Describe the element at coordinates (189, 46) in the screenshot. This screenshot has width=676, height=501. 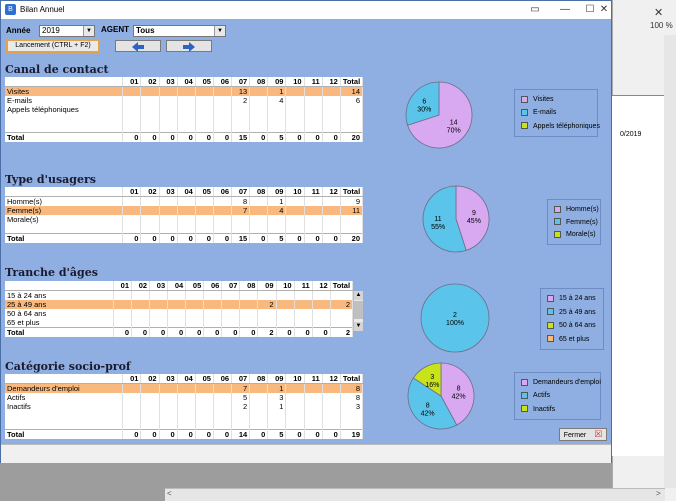
I see `next-button` at that location.